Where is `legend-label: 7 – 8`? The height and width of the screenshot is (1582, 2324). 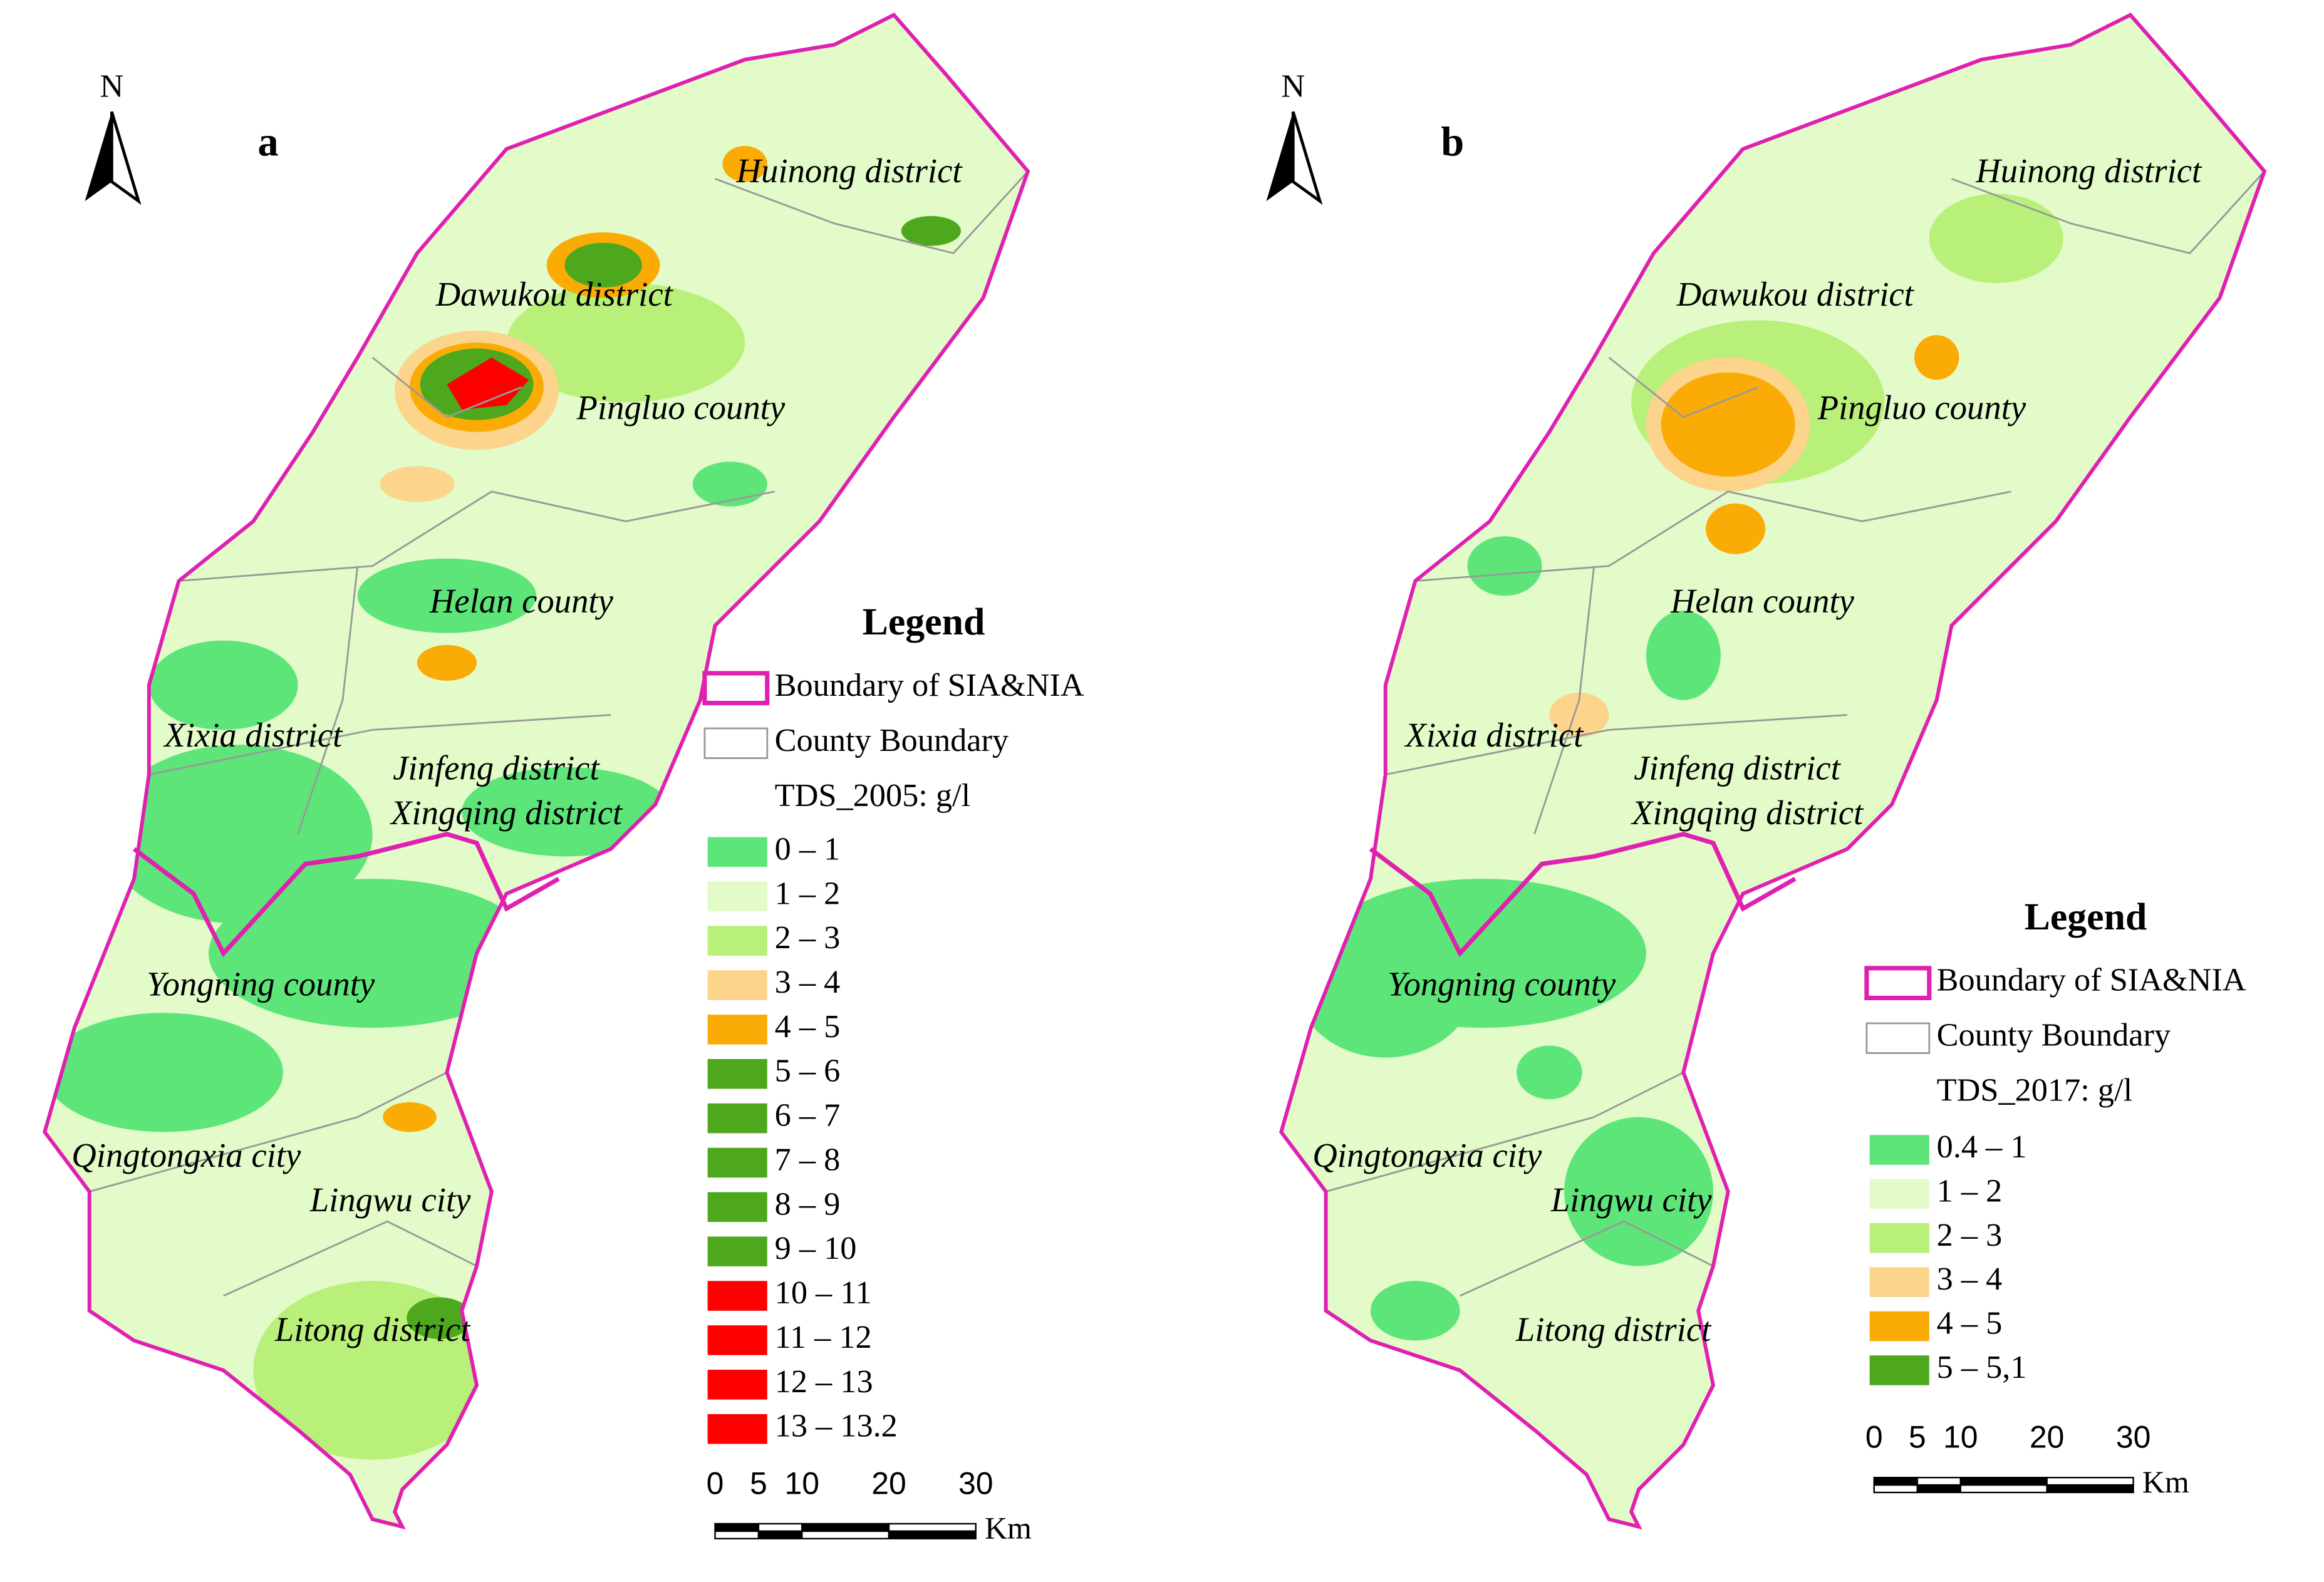
legend-label: 7 – 8 is located at coordinates (808, 1159).